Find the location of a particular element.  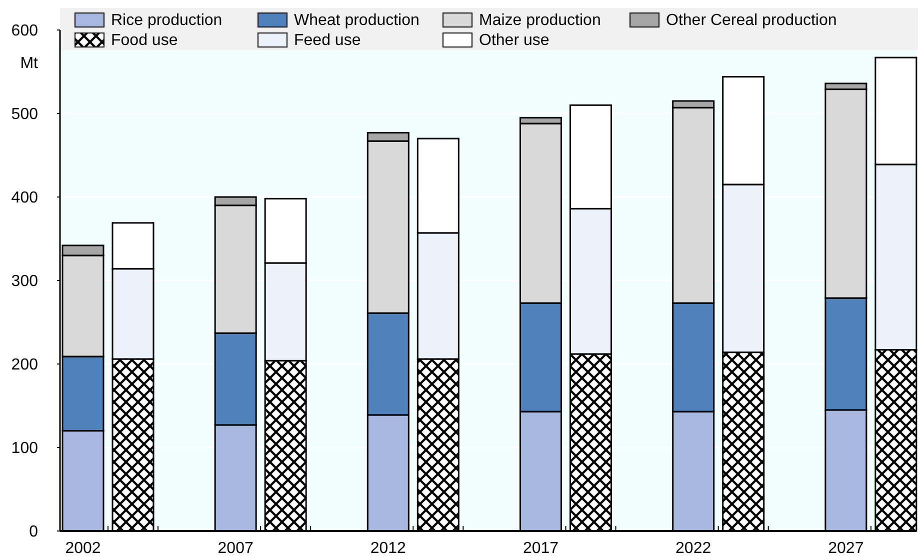

legend-label: Food use is located at coordinates (144, 40).